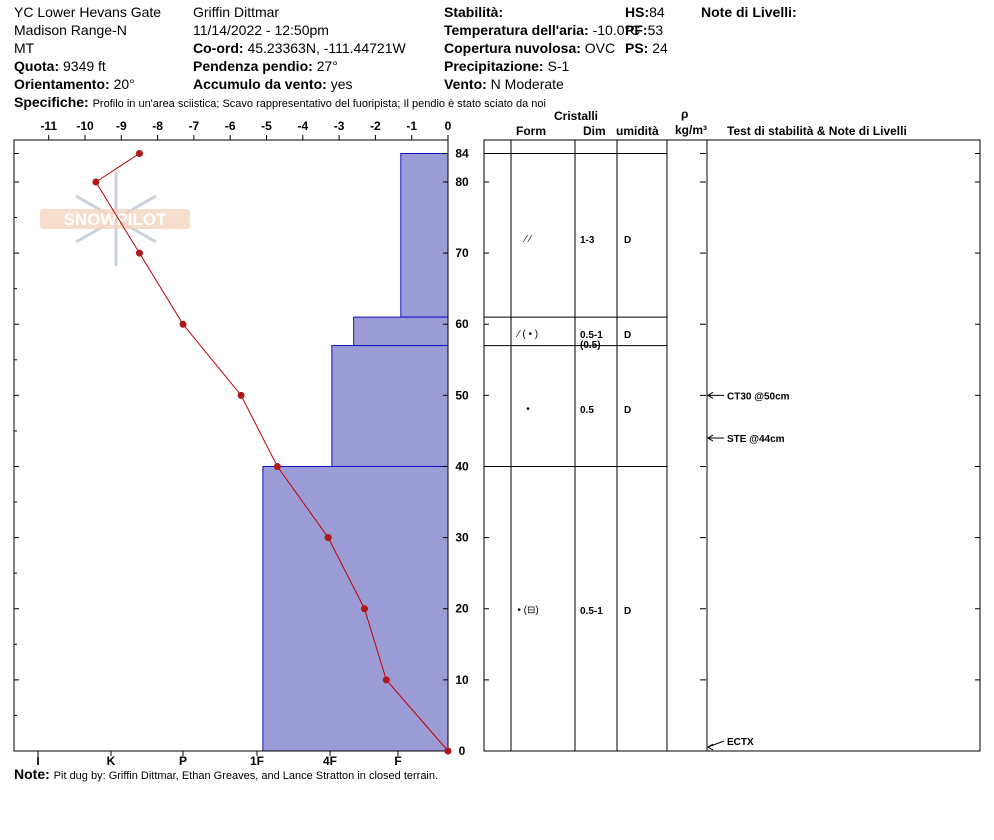 This screenshot has width=994, height=840. What do you see at coordinates (266, 126) in the screenshot?
I see `temp-tick-label: -5` at bounding box center [266, 126].